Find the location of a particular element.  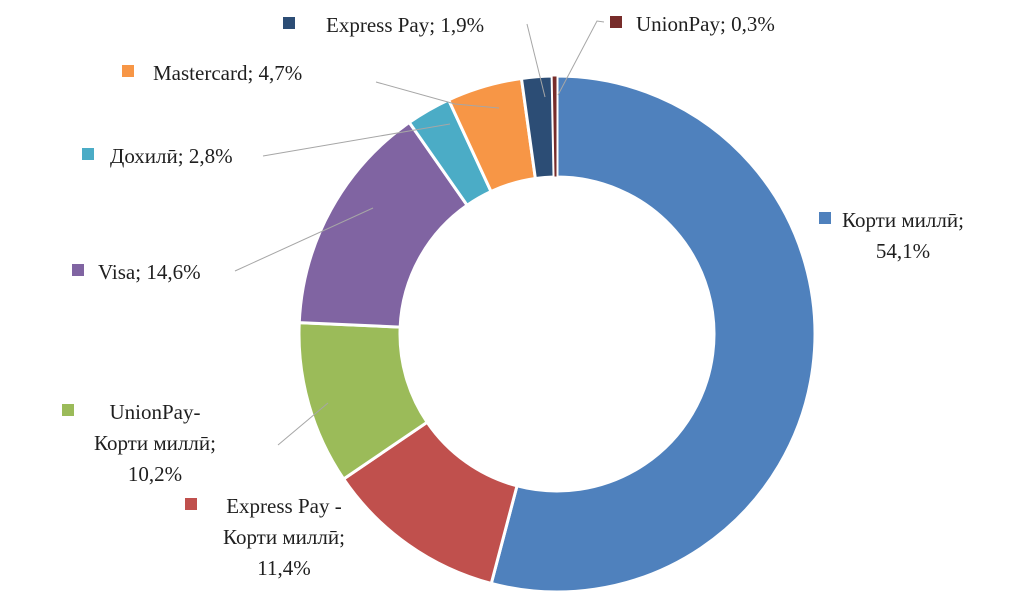

data-label-korti-milli: Корти миллӣ; 54,1% is located at coordinates (891, 236).